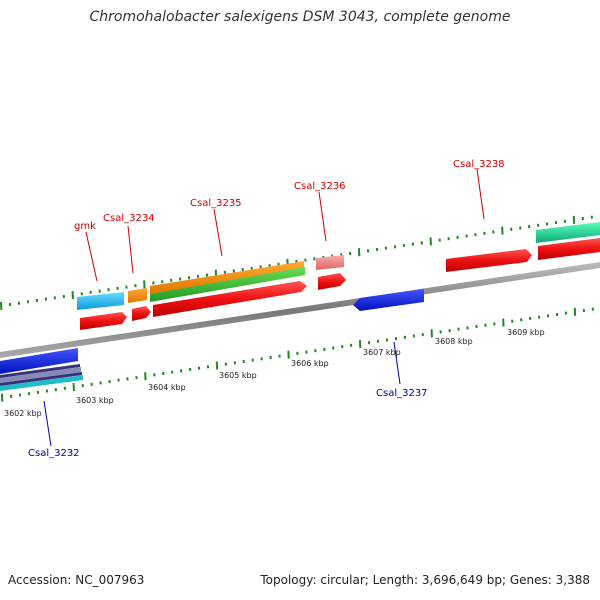  Describe the element at coordinates (238, 375) in the screenshot. I see `tick-label-3605: 3605 kbp` at that location.